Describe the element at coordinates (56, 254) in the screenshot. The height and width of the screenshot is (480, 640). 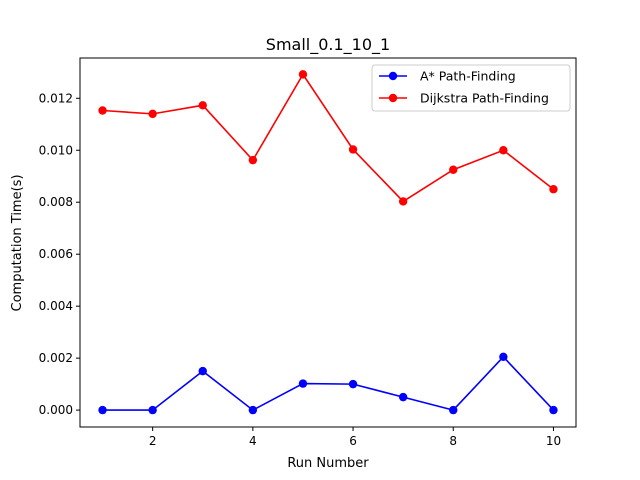
I see `y-tick-label: 0.006` at that location.